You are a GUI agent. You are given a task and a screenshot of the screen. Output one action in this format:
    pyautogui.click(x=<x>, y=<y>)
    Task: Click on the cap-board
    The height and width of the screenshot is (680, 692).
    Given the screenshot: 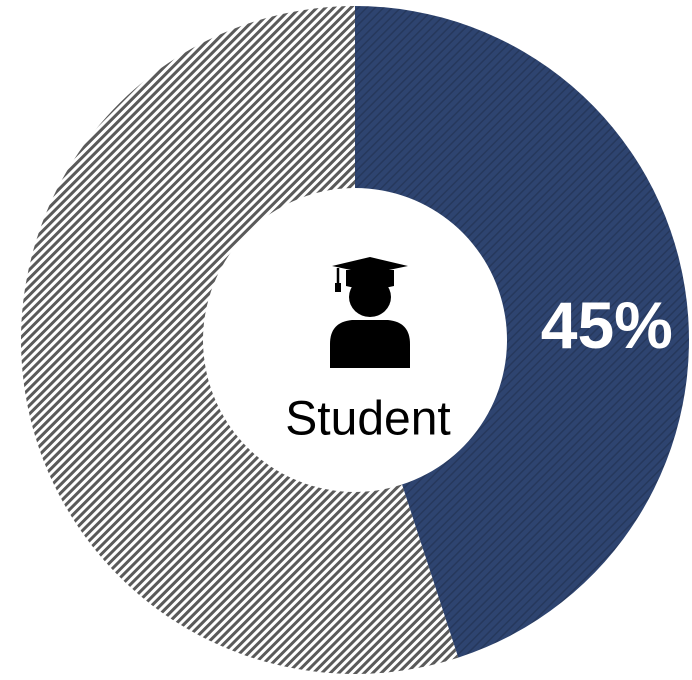 What is the action you would take?
    pyautogui.click(x=370, y=265)
    